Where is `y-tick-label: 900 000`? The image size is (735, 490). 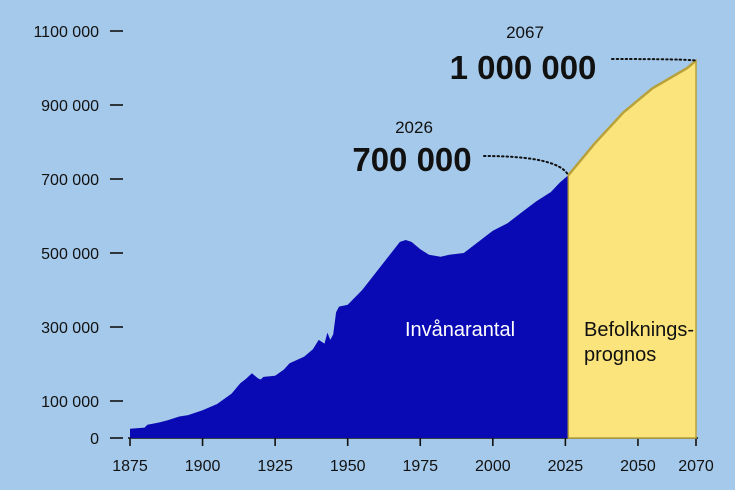
y-tick-label: 900 000 is located at coordinates (70, 106).